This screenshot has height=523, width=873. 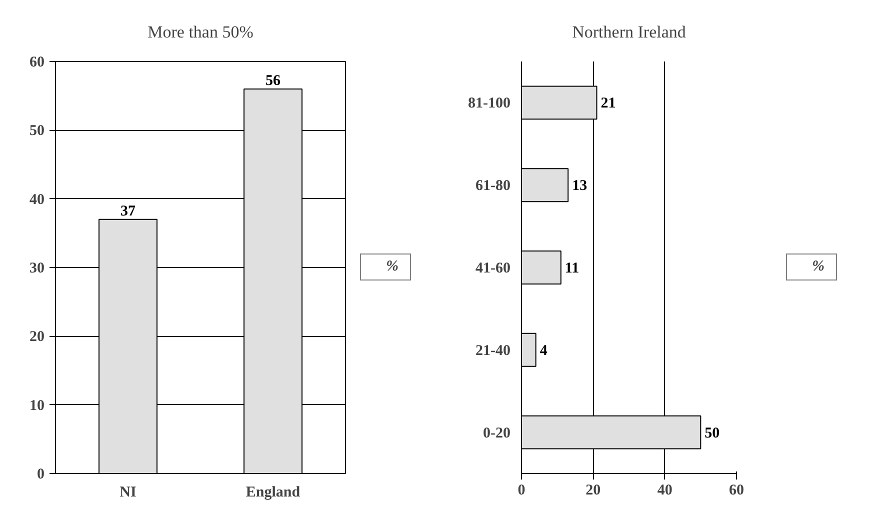 I want to click on y-tick-label: 30, so click(x=37, y=268).